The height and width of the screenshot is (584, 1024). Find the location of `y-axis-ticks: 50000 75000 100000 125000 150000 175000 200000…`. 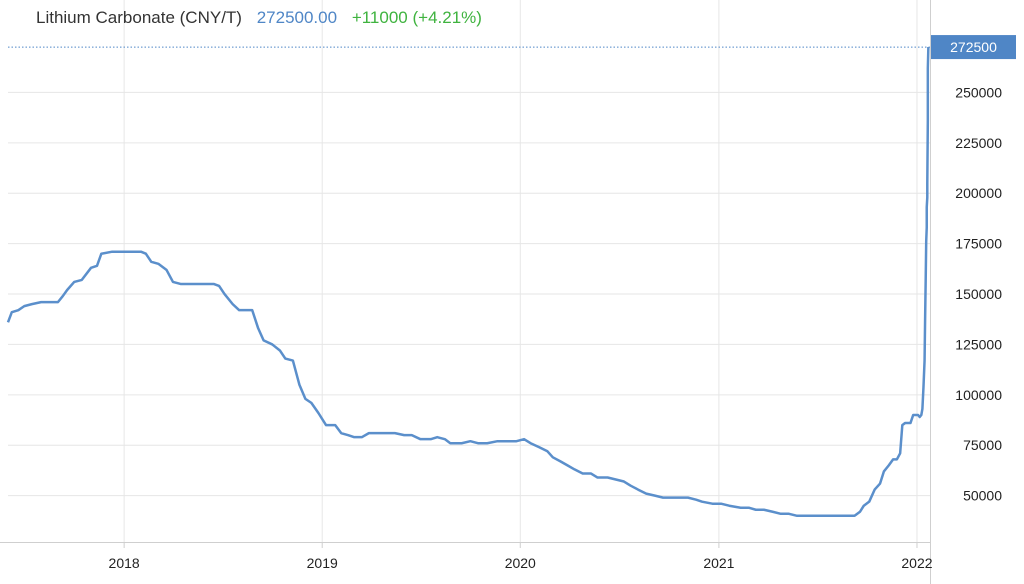

y-axis-ticks: 50000 75000 100000 125000 150000 175000 200000… is located at coordinates (978, 293).